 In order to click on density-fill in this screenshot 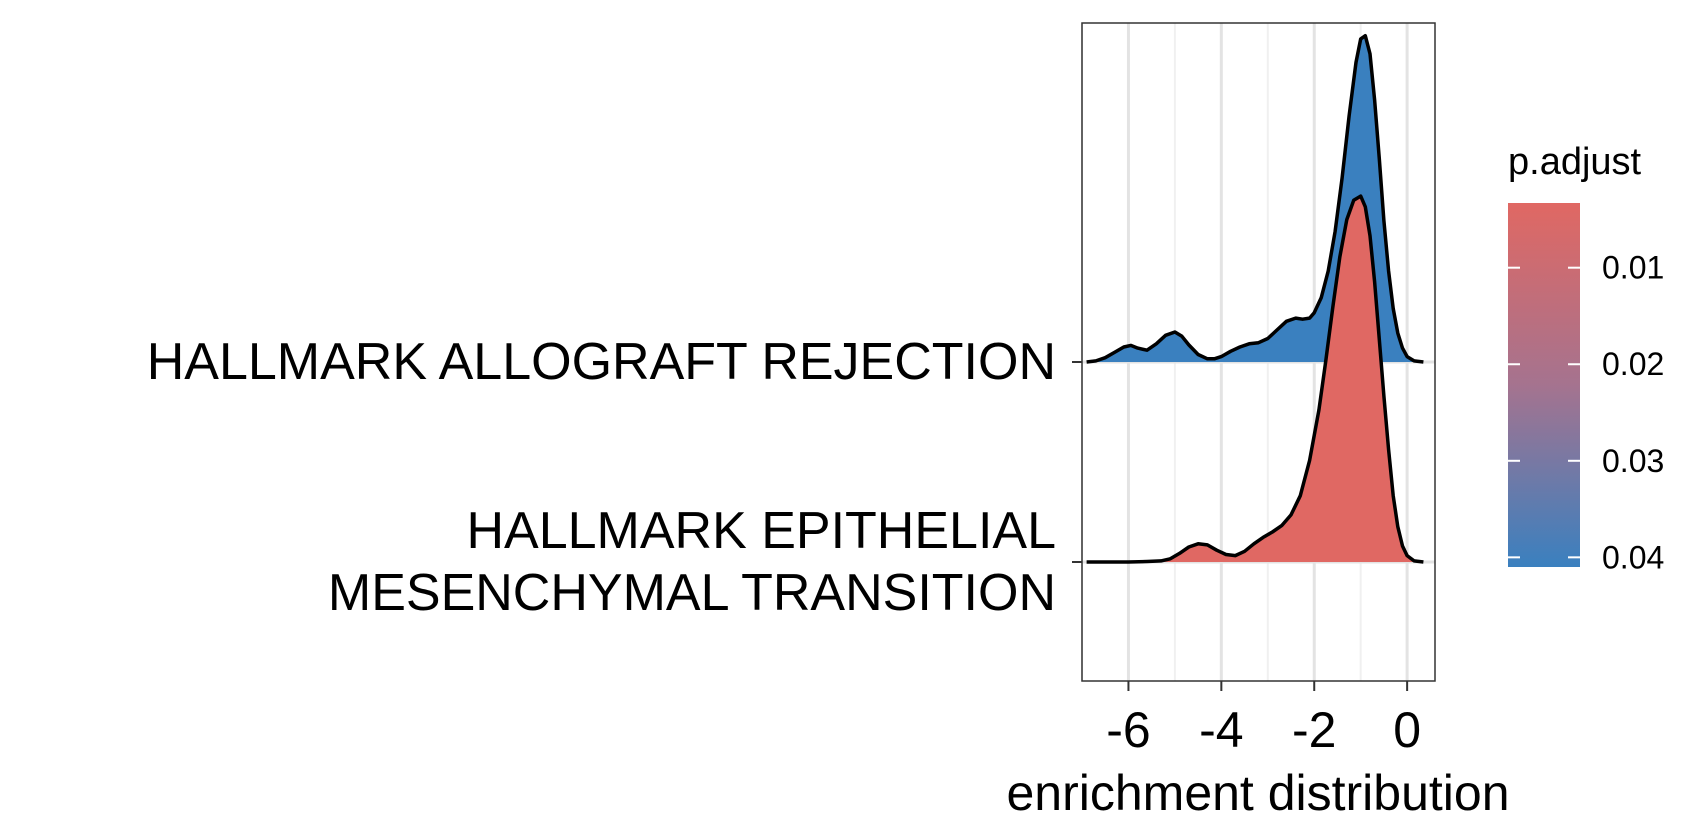, I will do `click(1255, 379)`.